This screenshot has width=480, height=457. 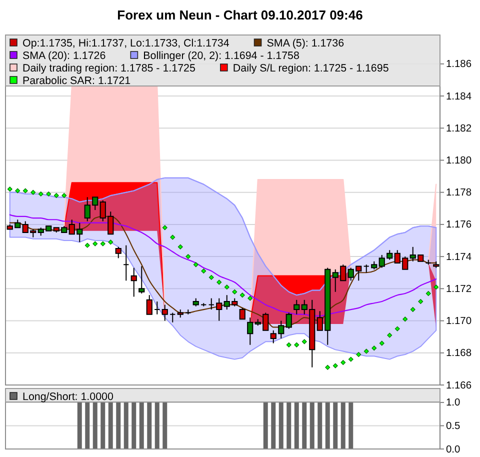 I want to click on legend-label: Long/Short: 1.0000, so click(x=68, y=396).